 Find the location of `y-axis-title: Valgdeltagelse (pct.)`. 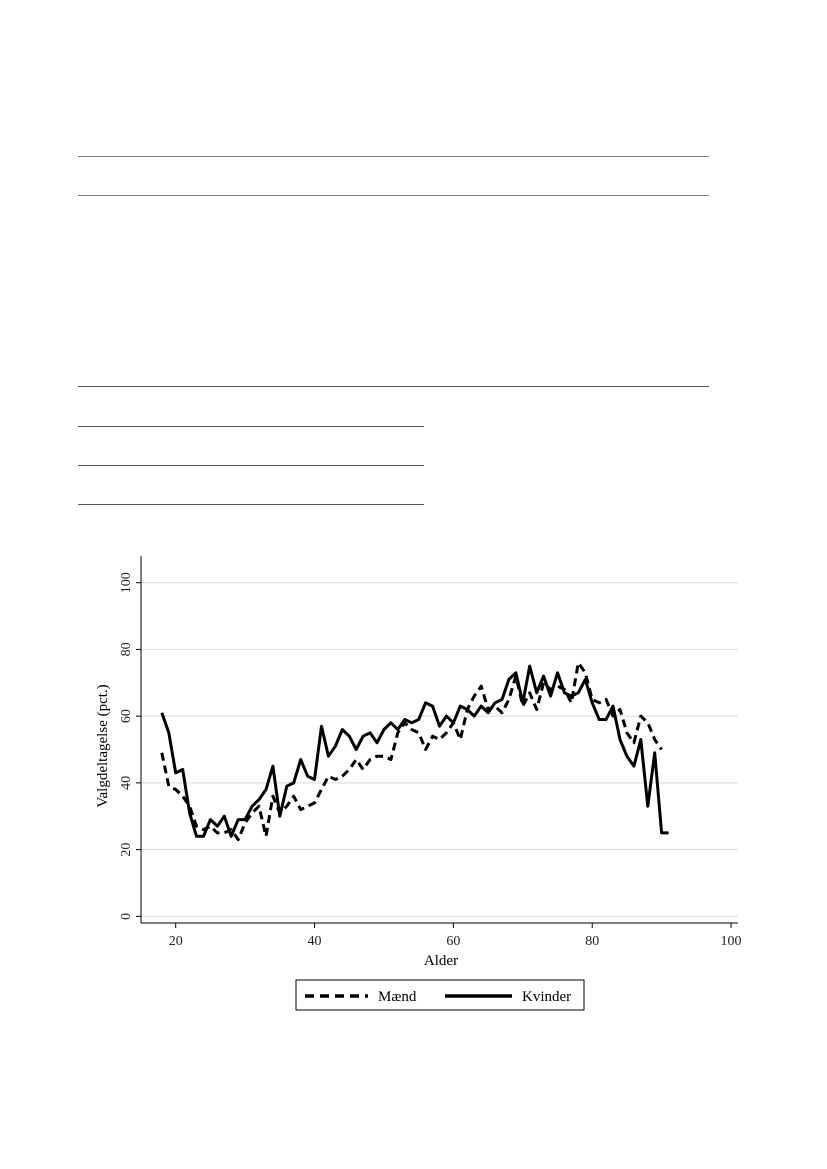

y-axis-title: Valgdeltagelse (pct.) is located at coordinates (103, 745).